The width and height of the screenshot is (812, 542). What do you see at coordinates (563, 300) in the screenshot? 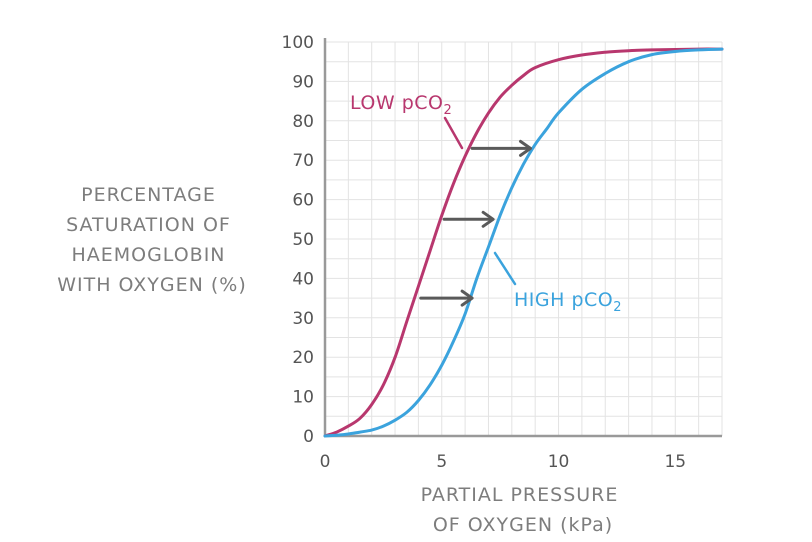
I see `high-pco2-label-main: HIGH pCO` at bounding box center [563, 300].